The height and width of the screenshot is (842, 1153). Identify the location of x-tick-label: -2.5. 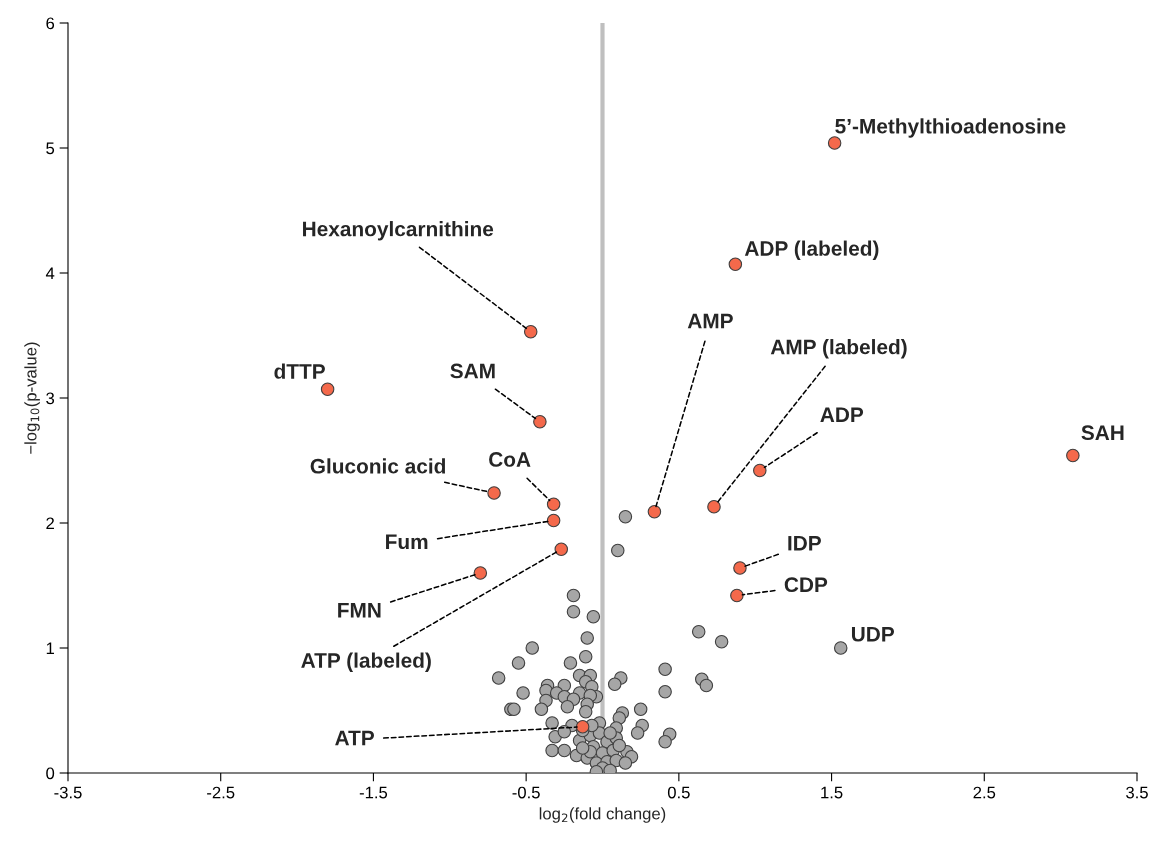
(221, 792).